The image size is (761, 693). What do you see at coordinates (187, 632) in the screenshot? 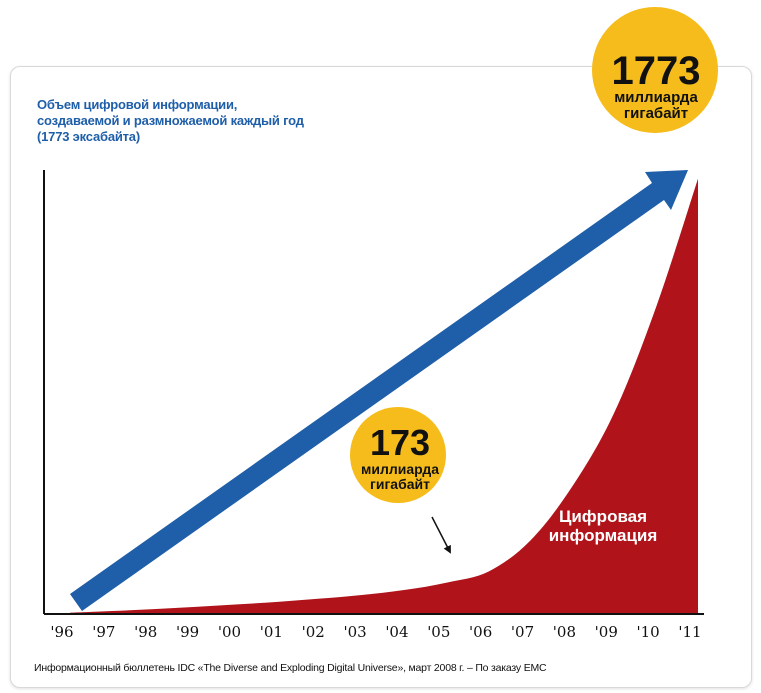
I see `x-tick-label: '99` at bounding box center [187, 632].